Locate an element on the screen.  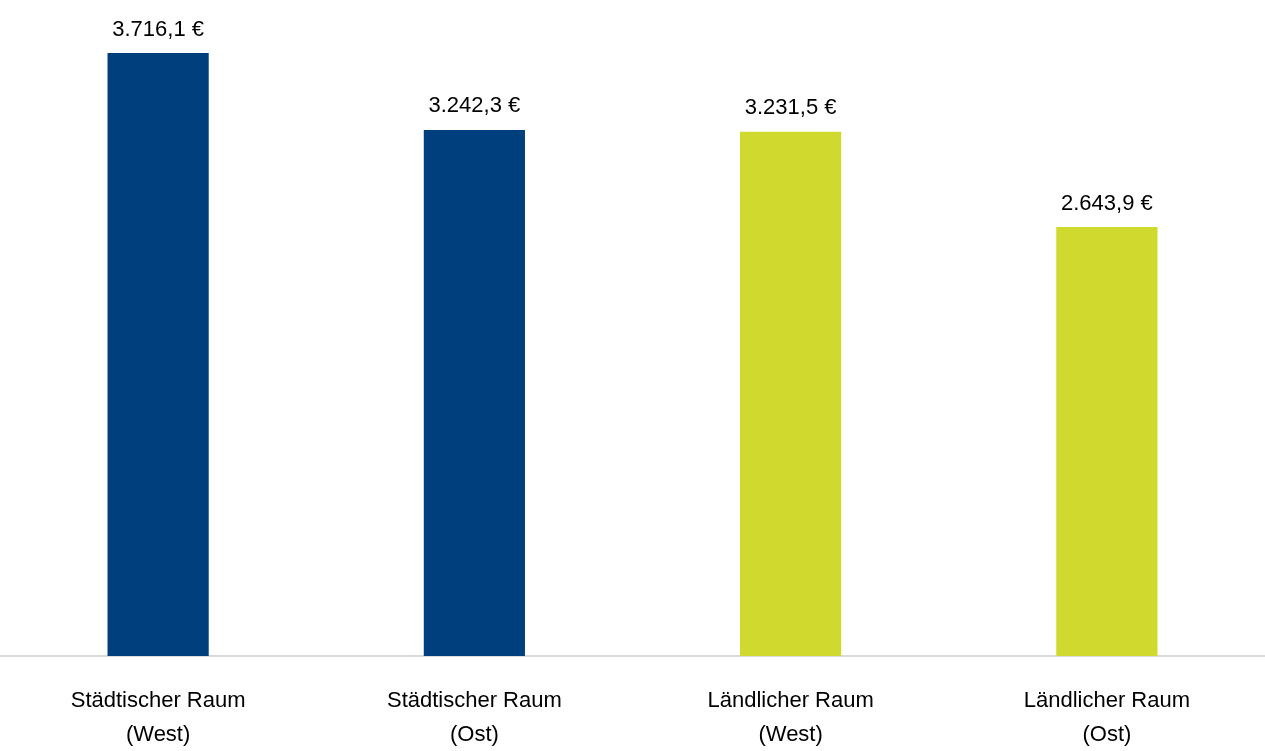
x-tick-label: Städtischer Raum (Ost) is located at coordinates (474, 716).